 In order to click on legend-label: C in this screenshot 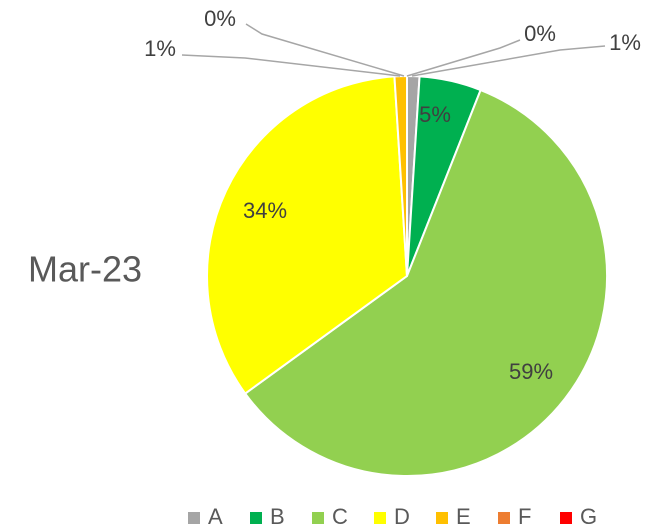, I will do `click(340, 516)`.